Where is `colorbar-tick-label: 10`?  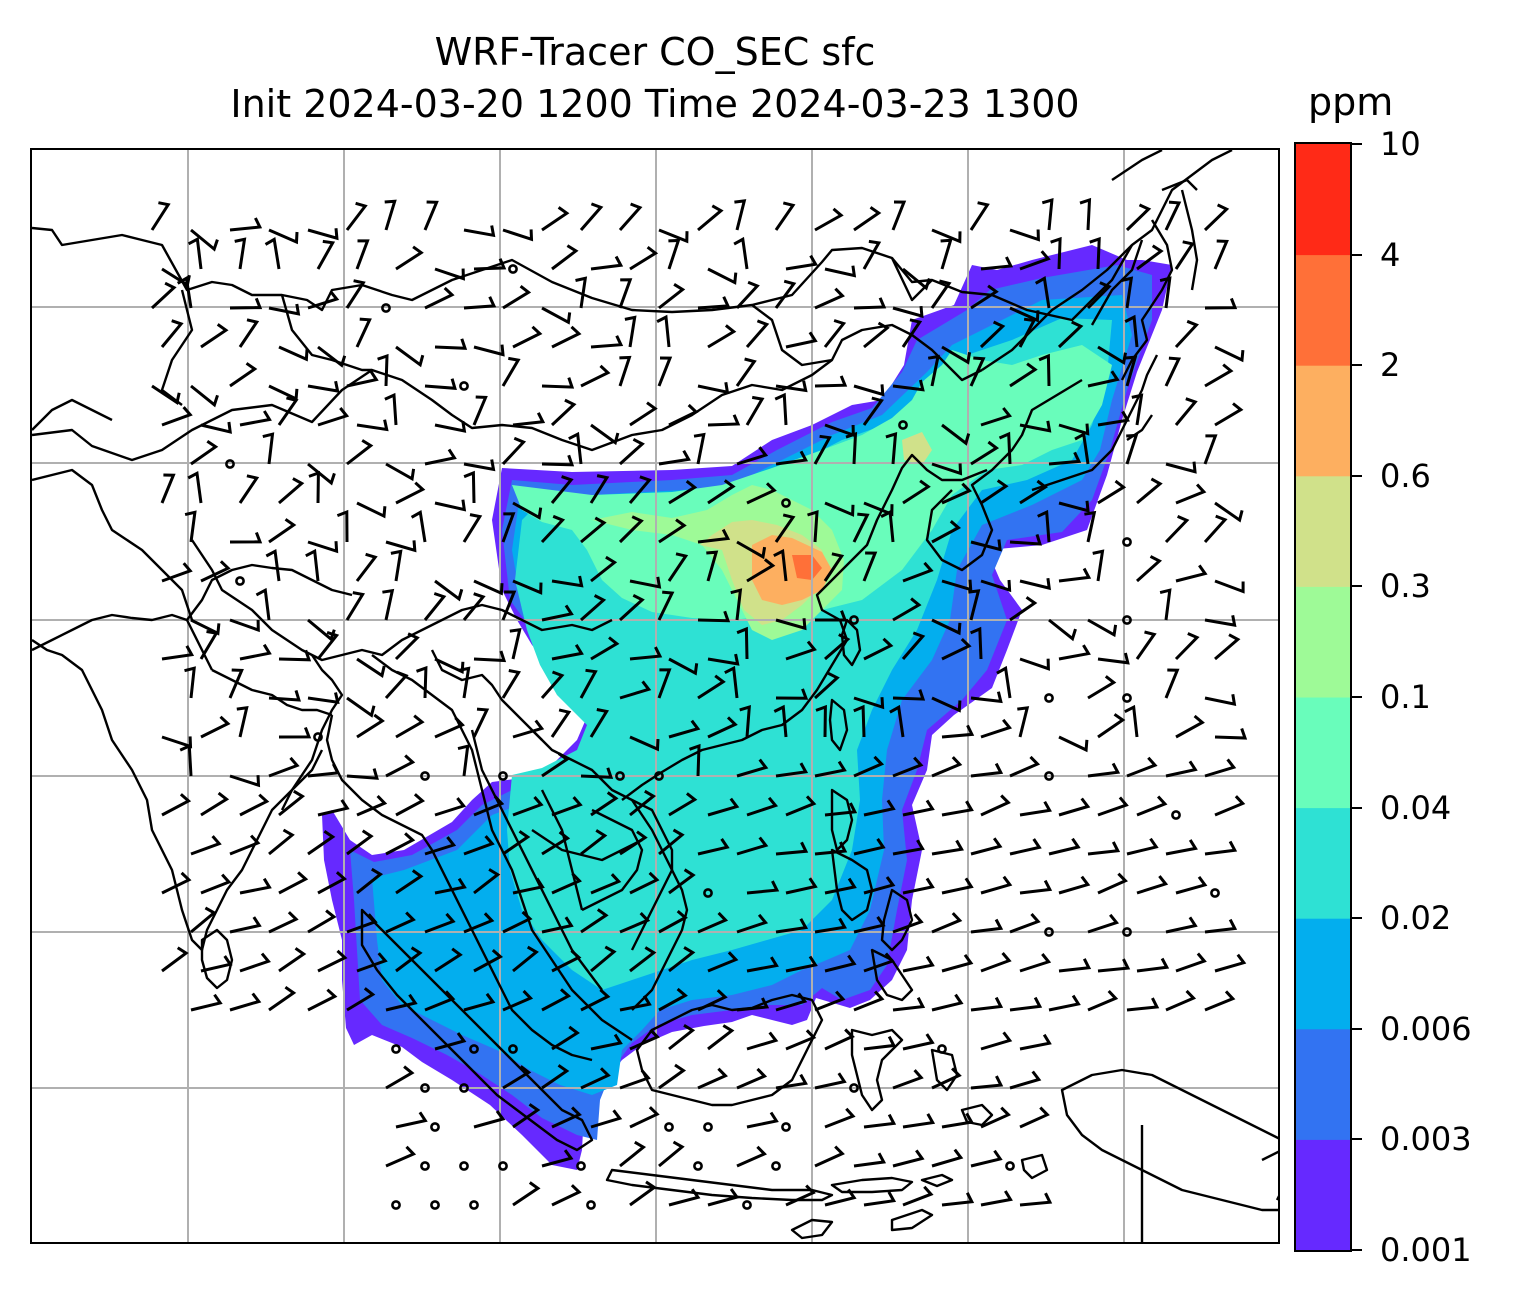 colorbar-tick-label: 10 is located at coordinates (1400, 144).